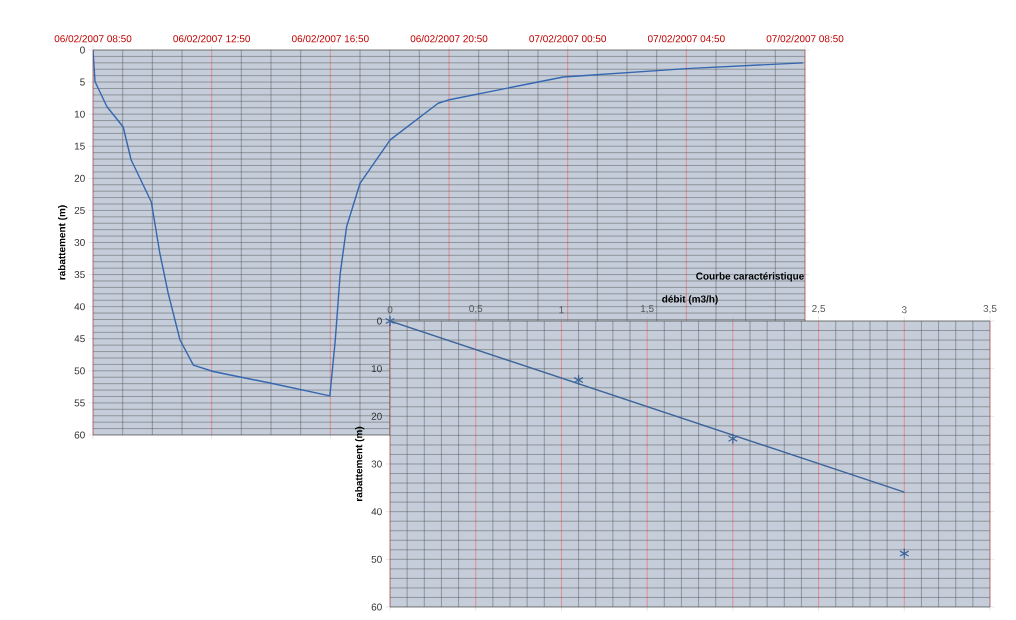  I want to click on chart-title: Courbe caractéristique, so click(750, 277).